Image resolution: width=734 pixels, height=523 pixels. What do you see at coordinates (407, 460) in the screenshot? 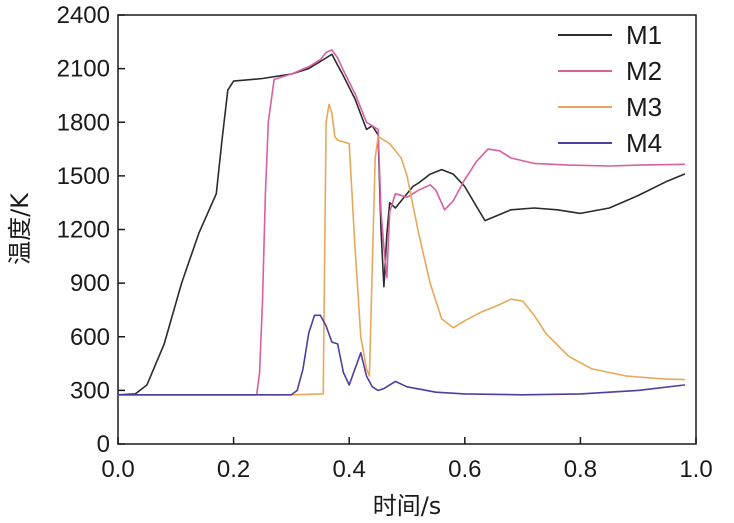
I see `x-axis: 0.0 0.2 0.4 0.6 0.8 1.0` at bounding box center [407, 460].